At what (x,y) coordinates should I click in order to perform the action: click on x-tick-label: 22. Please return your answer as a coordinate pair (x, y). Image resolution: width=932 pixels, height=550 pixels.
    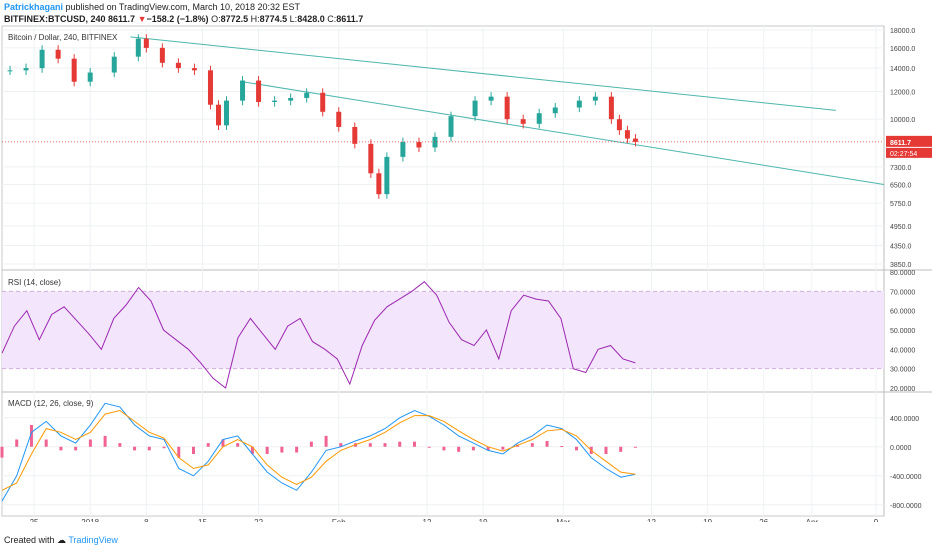
    Looking at the image, I should click on (258, 520).